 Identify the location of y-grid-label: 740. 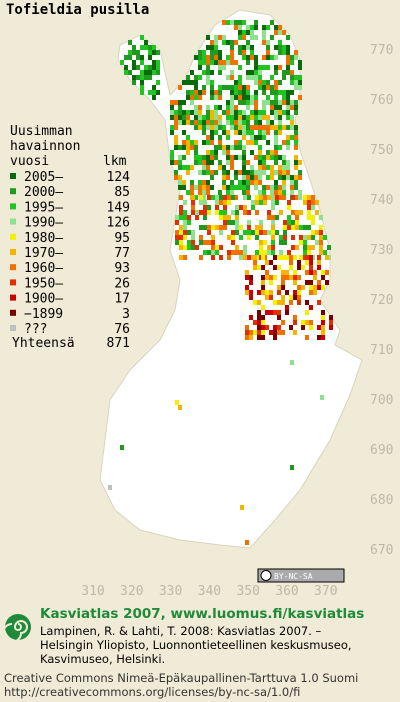
(381, 200).